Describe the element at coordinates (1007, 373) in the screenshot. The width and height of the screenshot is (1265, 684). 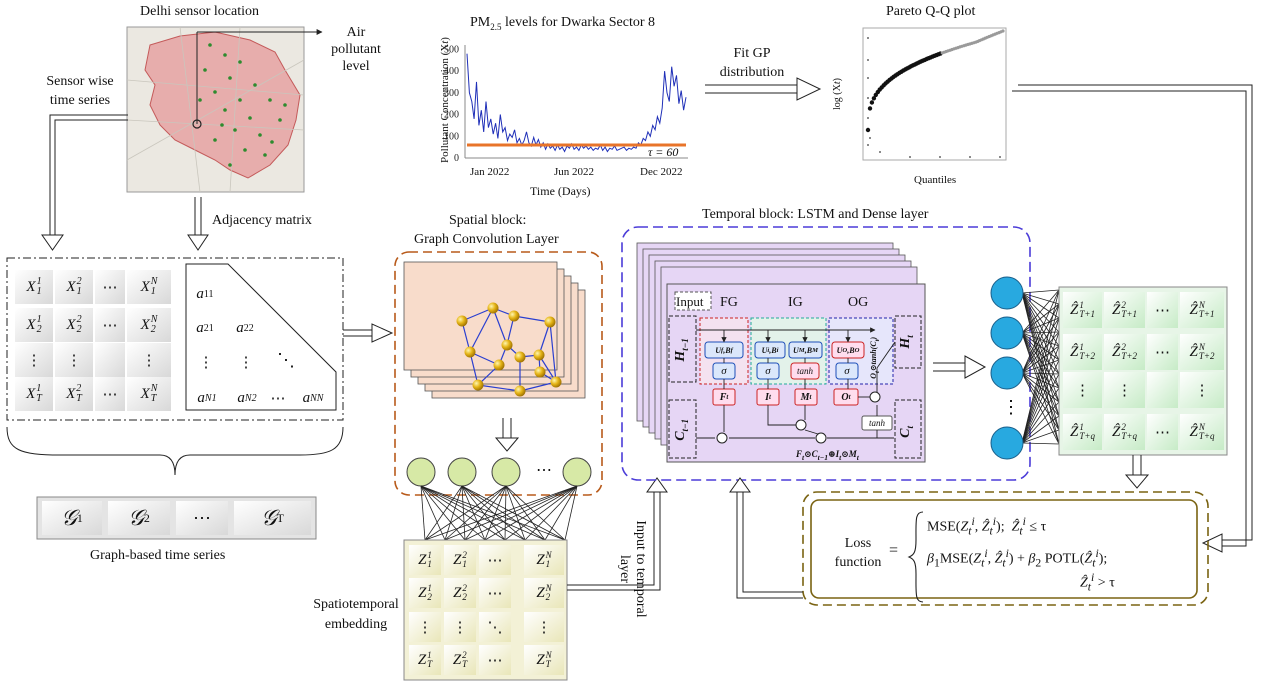
I see `dense-node` at that location.